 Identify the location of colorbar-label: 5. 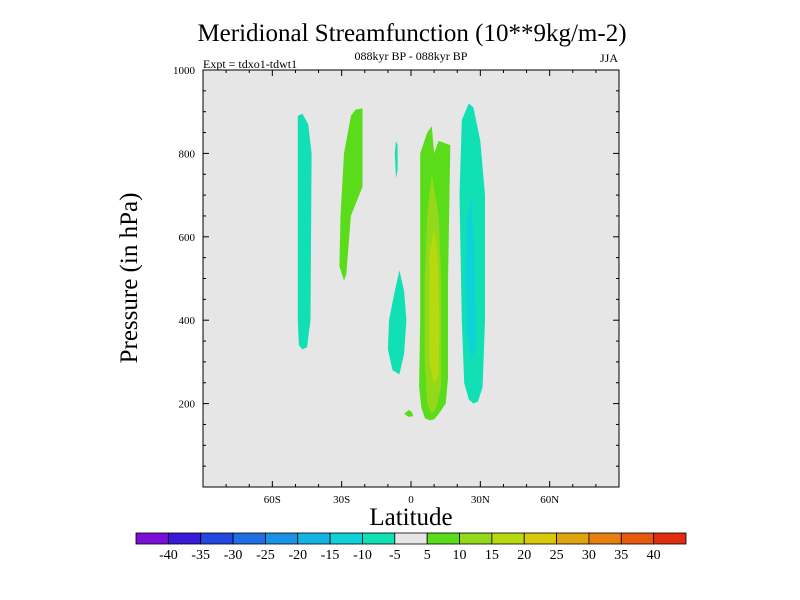
(427, 555).